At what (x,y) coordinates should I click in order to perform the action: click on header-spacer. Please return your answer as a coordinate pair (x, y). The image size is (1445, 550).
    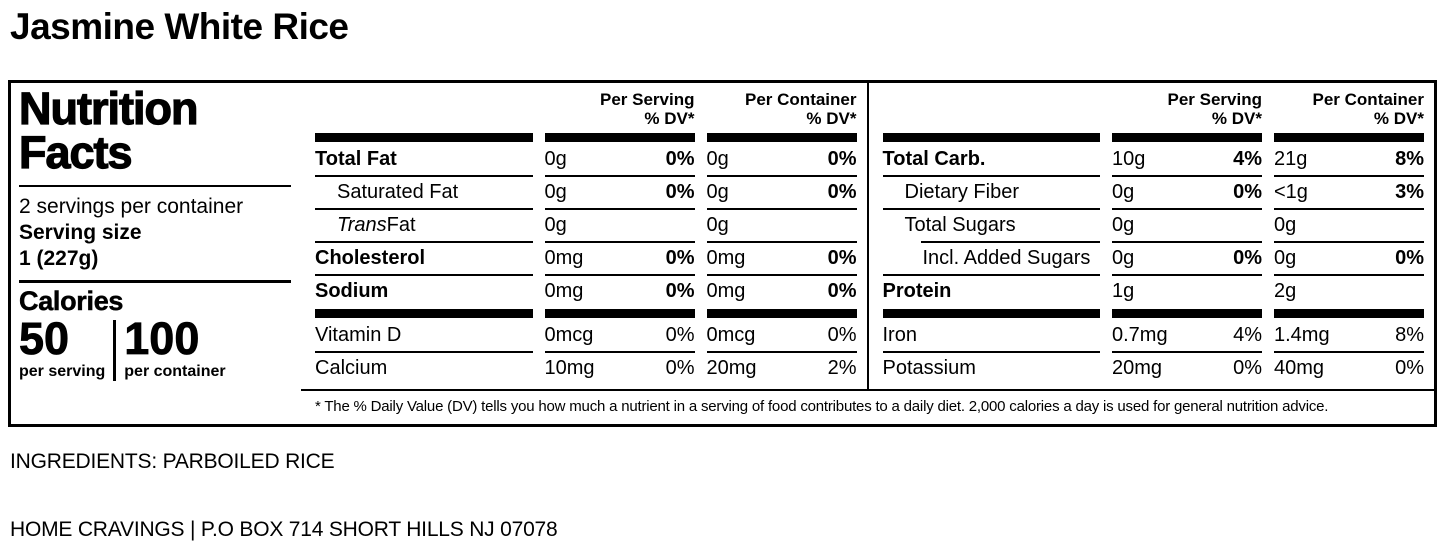
    Looking at the image, I should click on (992, 109).